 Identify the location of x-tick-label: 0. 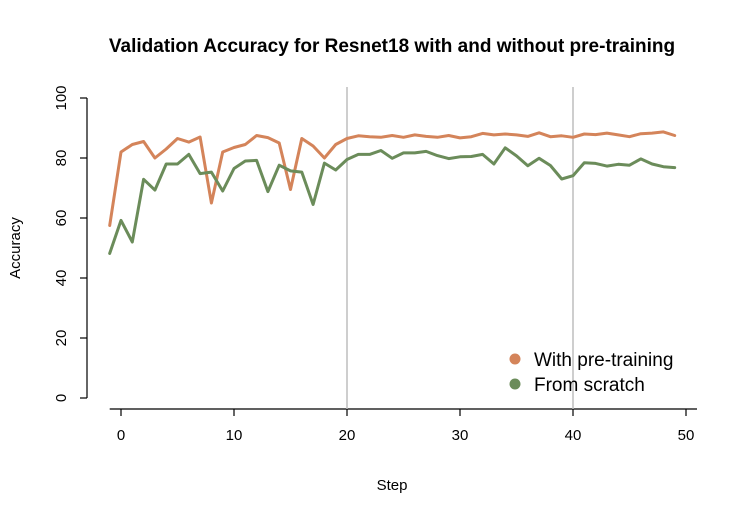
(121, 435).